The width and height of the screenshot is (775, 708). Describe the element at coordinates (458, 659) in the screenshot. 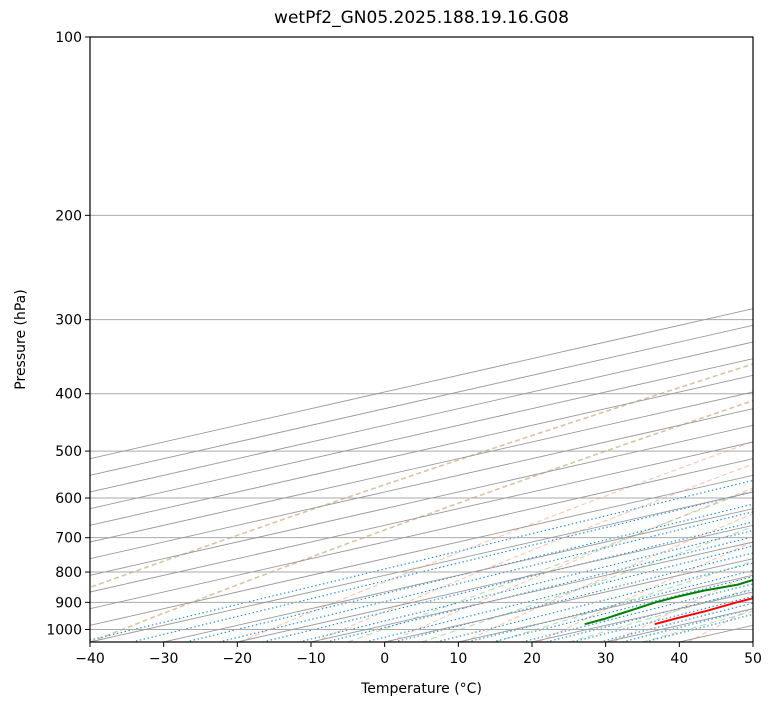

I see `x-tick-label: 10` at that location.